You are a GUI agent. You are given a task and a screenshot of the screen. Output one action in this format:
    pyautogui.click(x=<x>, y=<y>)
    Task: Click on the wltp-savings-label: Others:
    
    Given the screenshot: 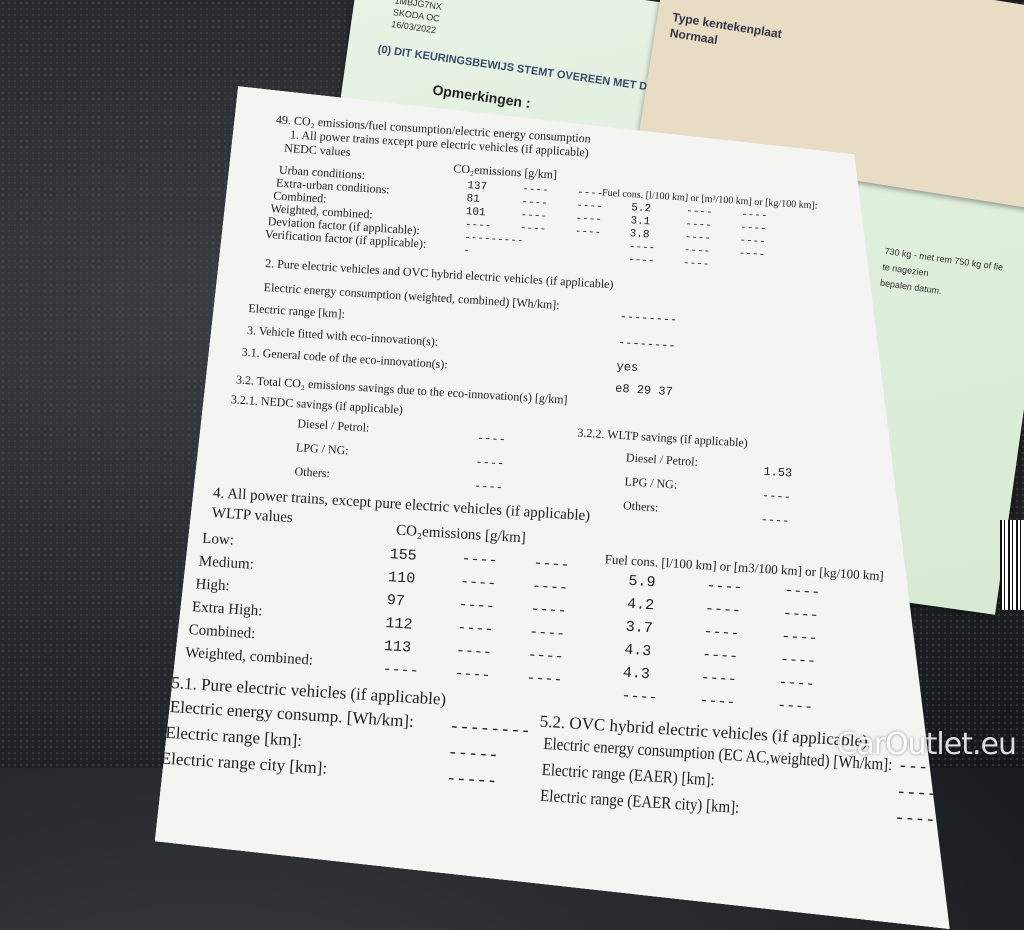 What is the action you would take?
    pyautogui.click(x=640, y=506)
    